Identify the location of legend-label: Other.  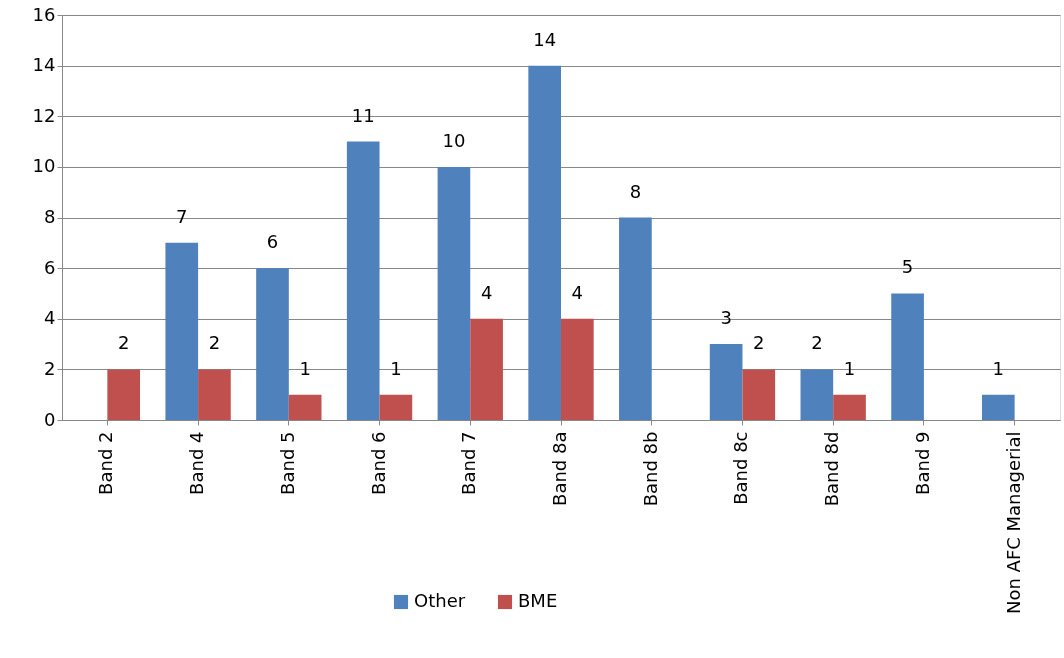
(440, 600).